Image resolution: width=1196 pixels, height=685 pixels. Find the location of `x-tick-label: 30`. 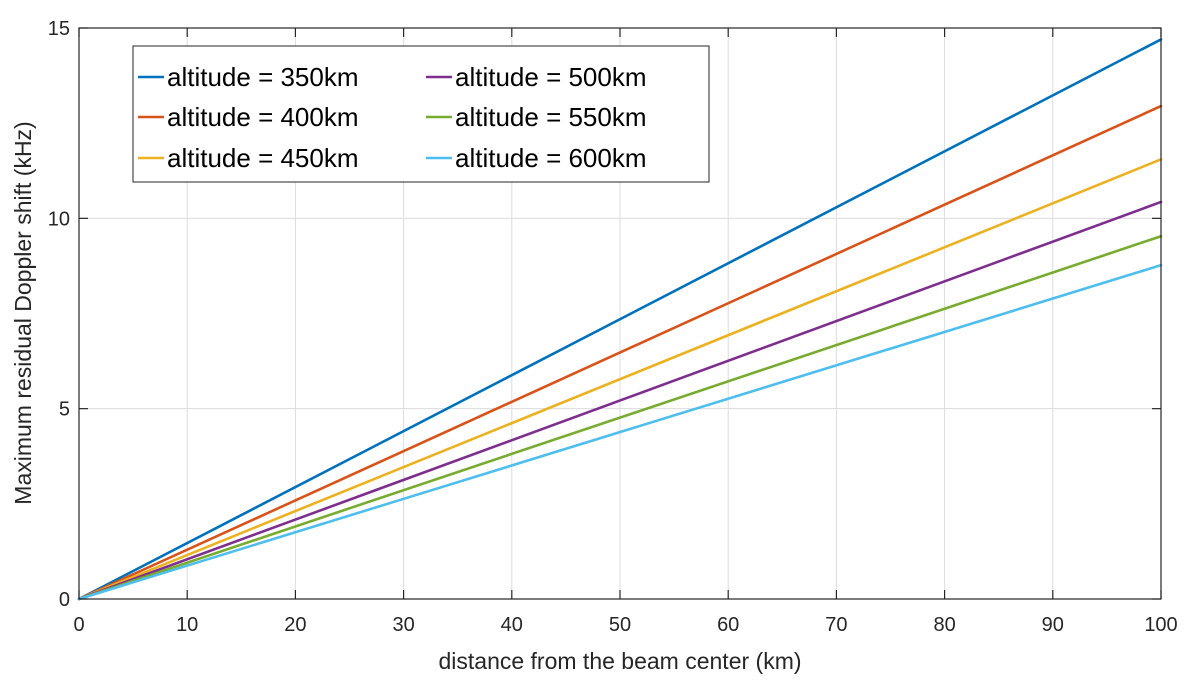

x-tick-label: 30 is located at coordinates (403, 625).